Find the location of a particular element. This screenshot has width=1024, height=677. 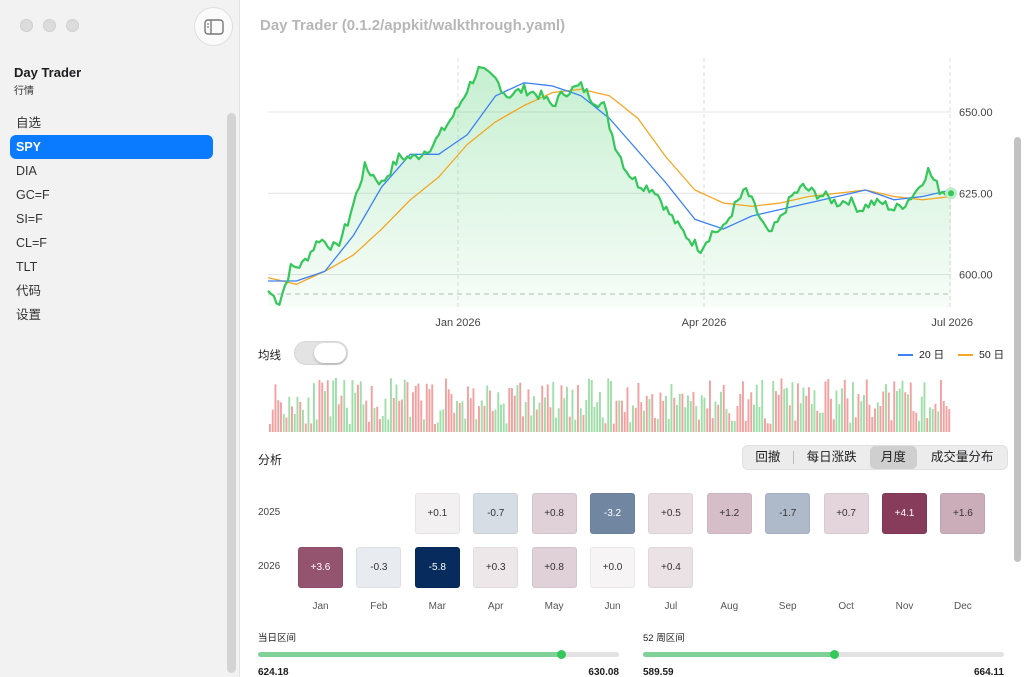

heatmap-cell: +0.5 is located at coordinates (671, 513).